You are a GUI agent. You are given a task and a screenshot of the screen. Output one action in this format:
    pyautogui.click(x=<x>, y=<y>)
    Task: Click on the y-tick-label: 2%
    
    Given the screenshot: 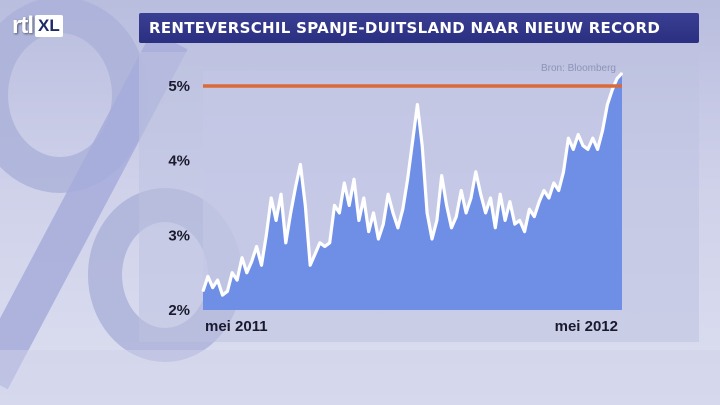 What is the action you would take?
    pyautogui.click(x=179, y=310)
    